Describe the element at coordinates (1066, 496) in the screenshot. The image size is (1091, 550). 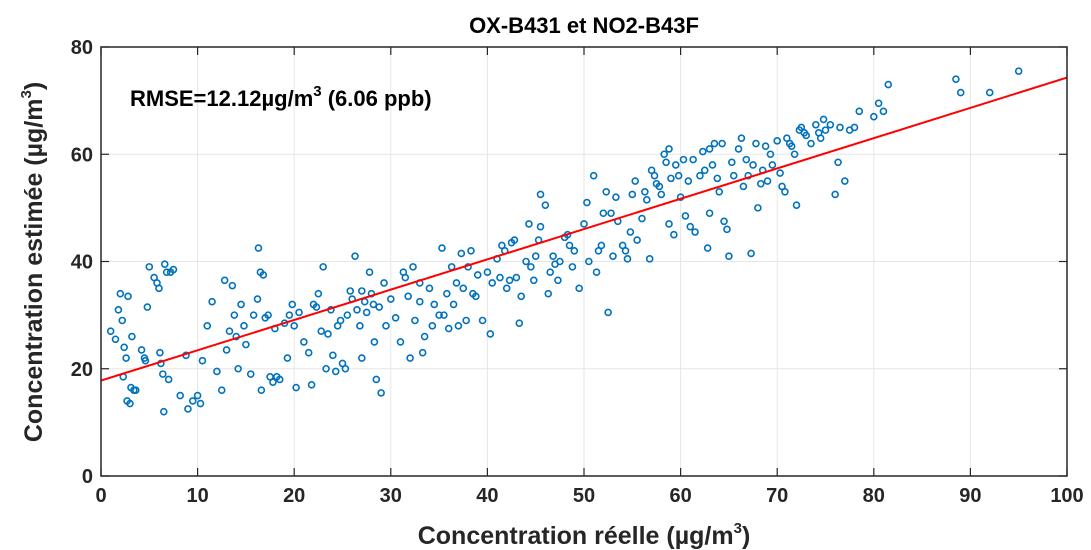
I see `x-tick-label: 100` at that location.